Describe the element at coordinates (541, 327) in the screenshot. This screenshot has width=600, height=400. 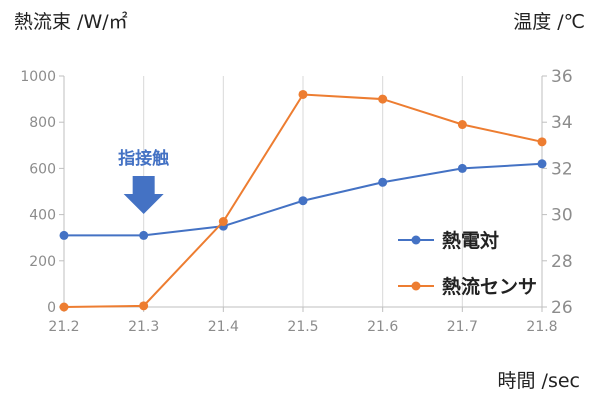
I see `tick-label-x: 21.8` at that location.